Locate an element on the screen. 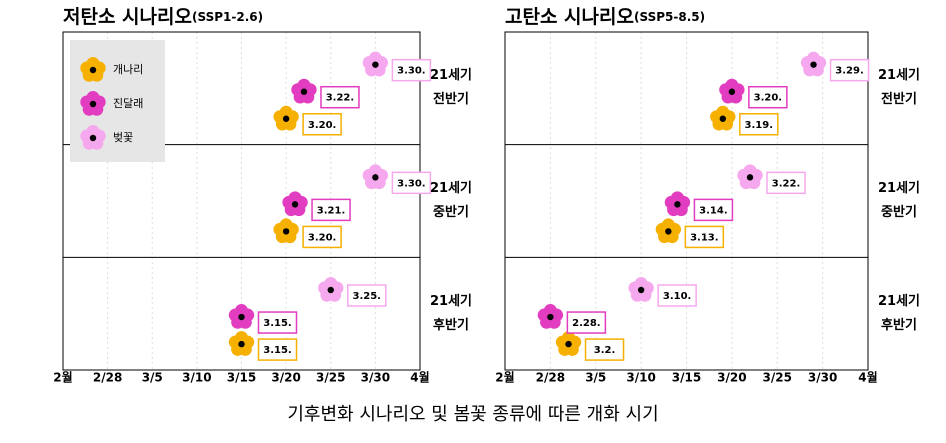 The width and height of the screenshot is (946, 443). legend-label: 벚꽃 is located at coordinates (123, 137).